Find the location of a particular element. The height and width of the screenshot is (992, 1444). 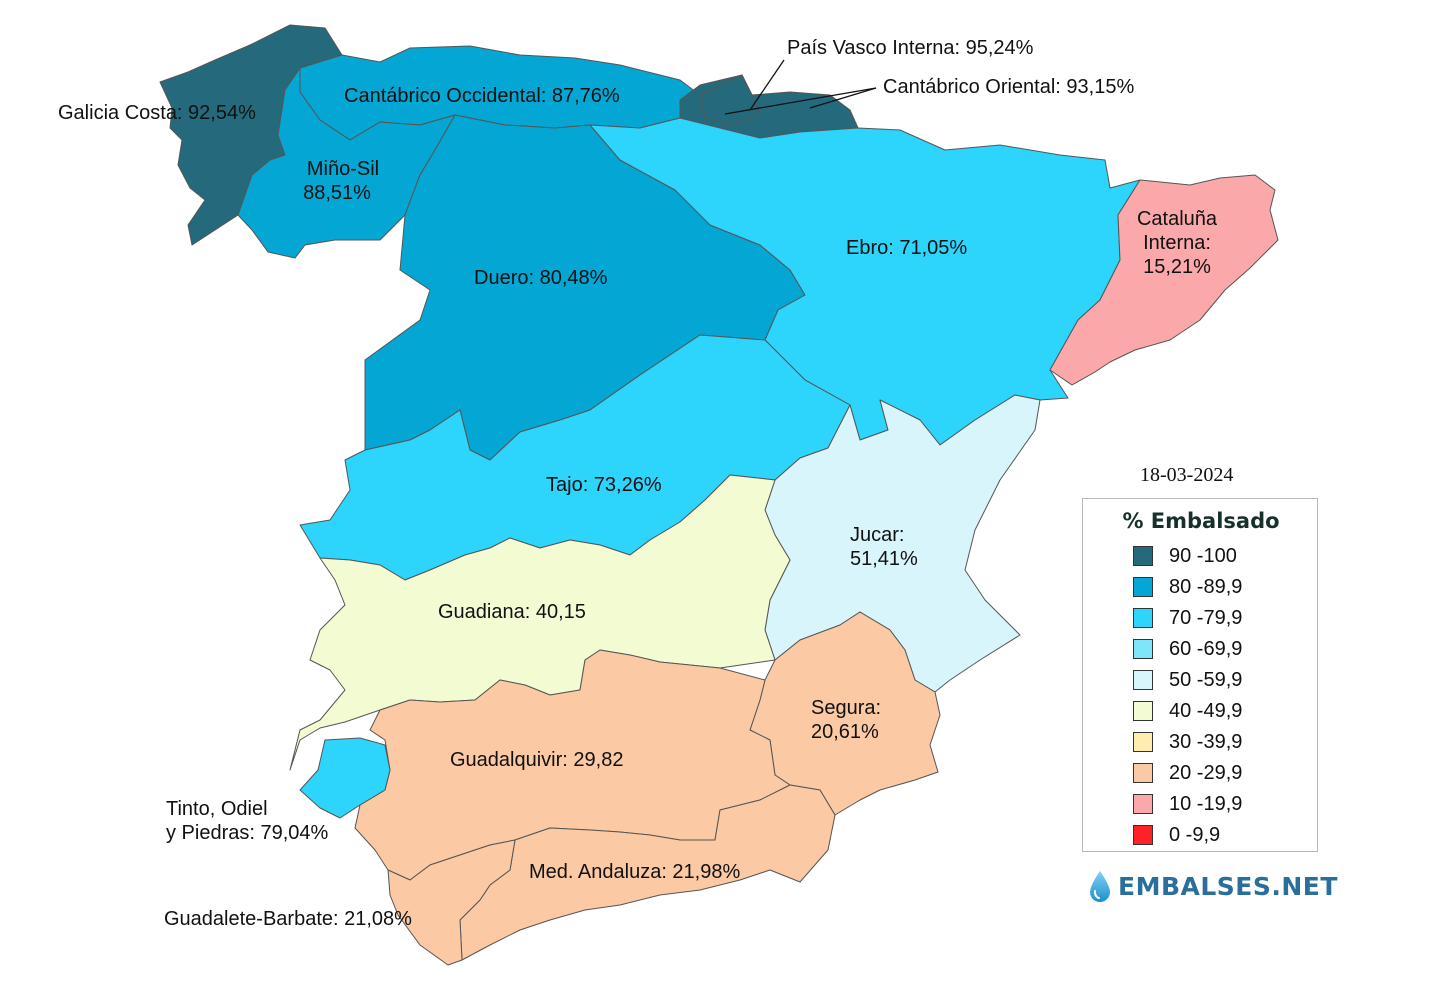

label-jucar-value: 51,41% is located at coordinates (884, 559).